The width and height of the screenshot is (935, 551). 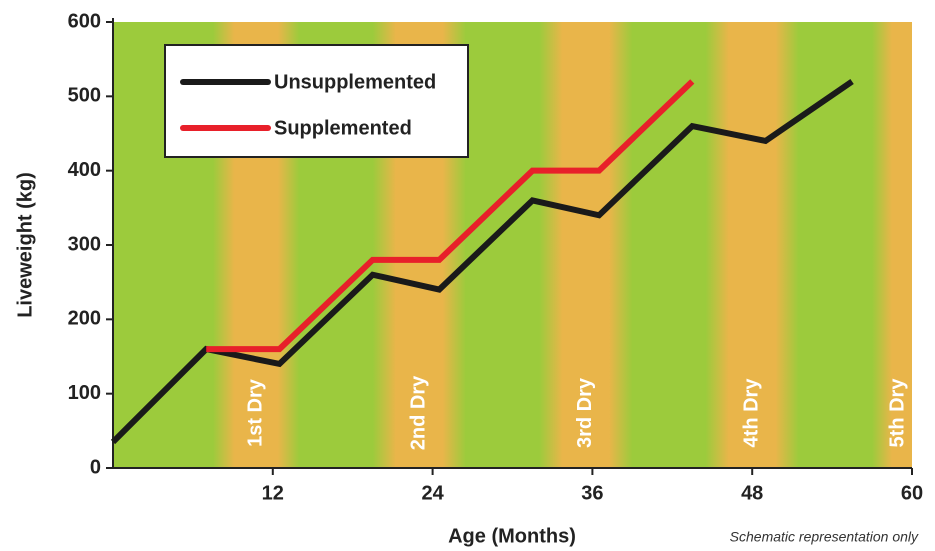 What do you see at coordinates (752, 493) in the screenshot?
I see `x-tick-label: 48` at bounding box center [752, 493].